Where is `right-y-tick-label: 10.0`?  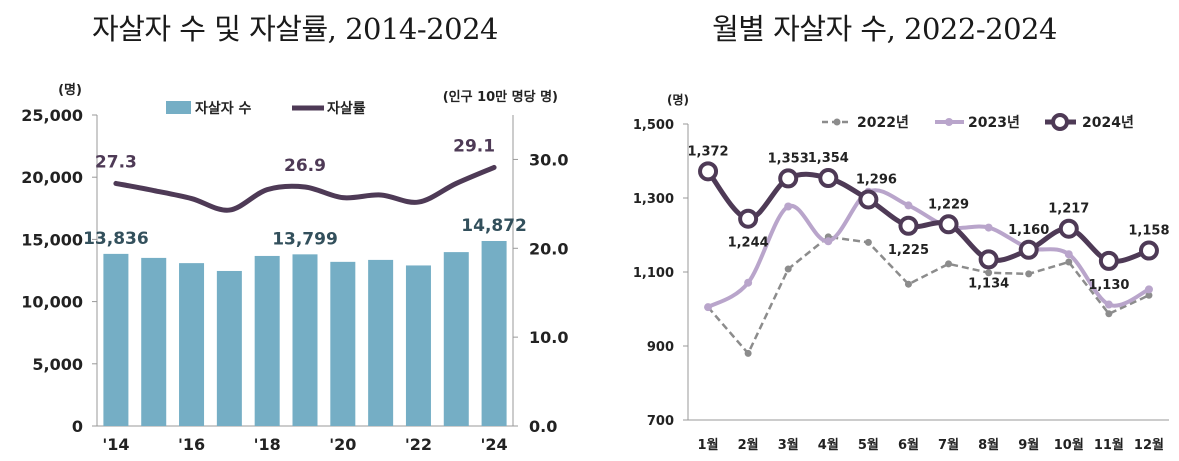 right-y-tick-label: 10.0 is located at coordinates (548, 337).